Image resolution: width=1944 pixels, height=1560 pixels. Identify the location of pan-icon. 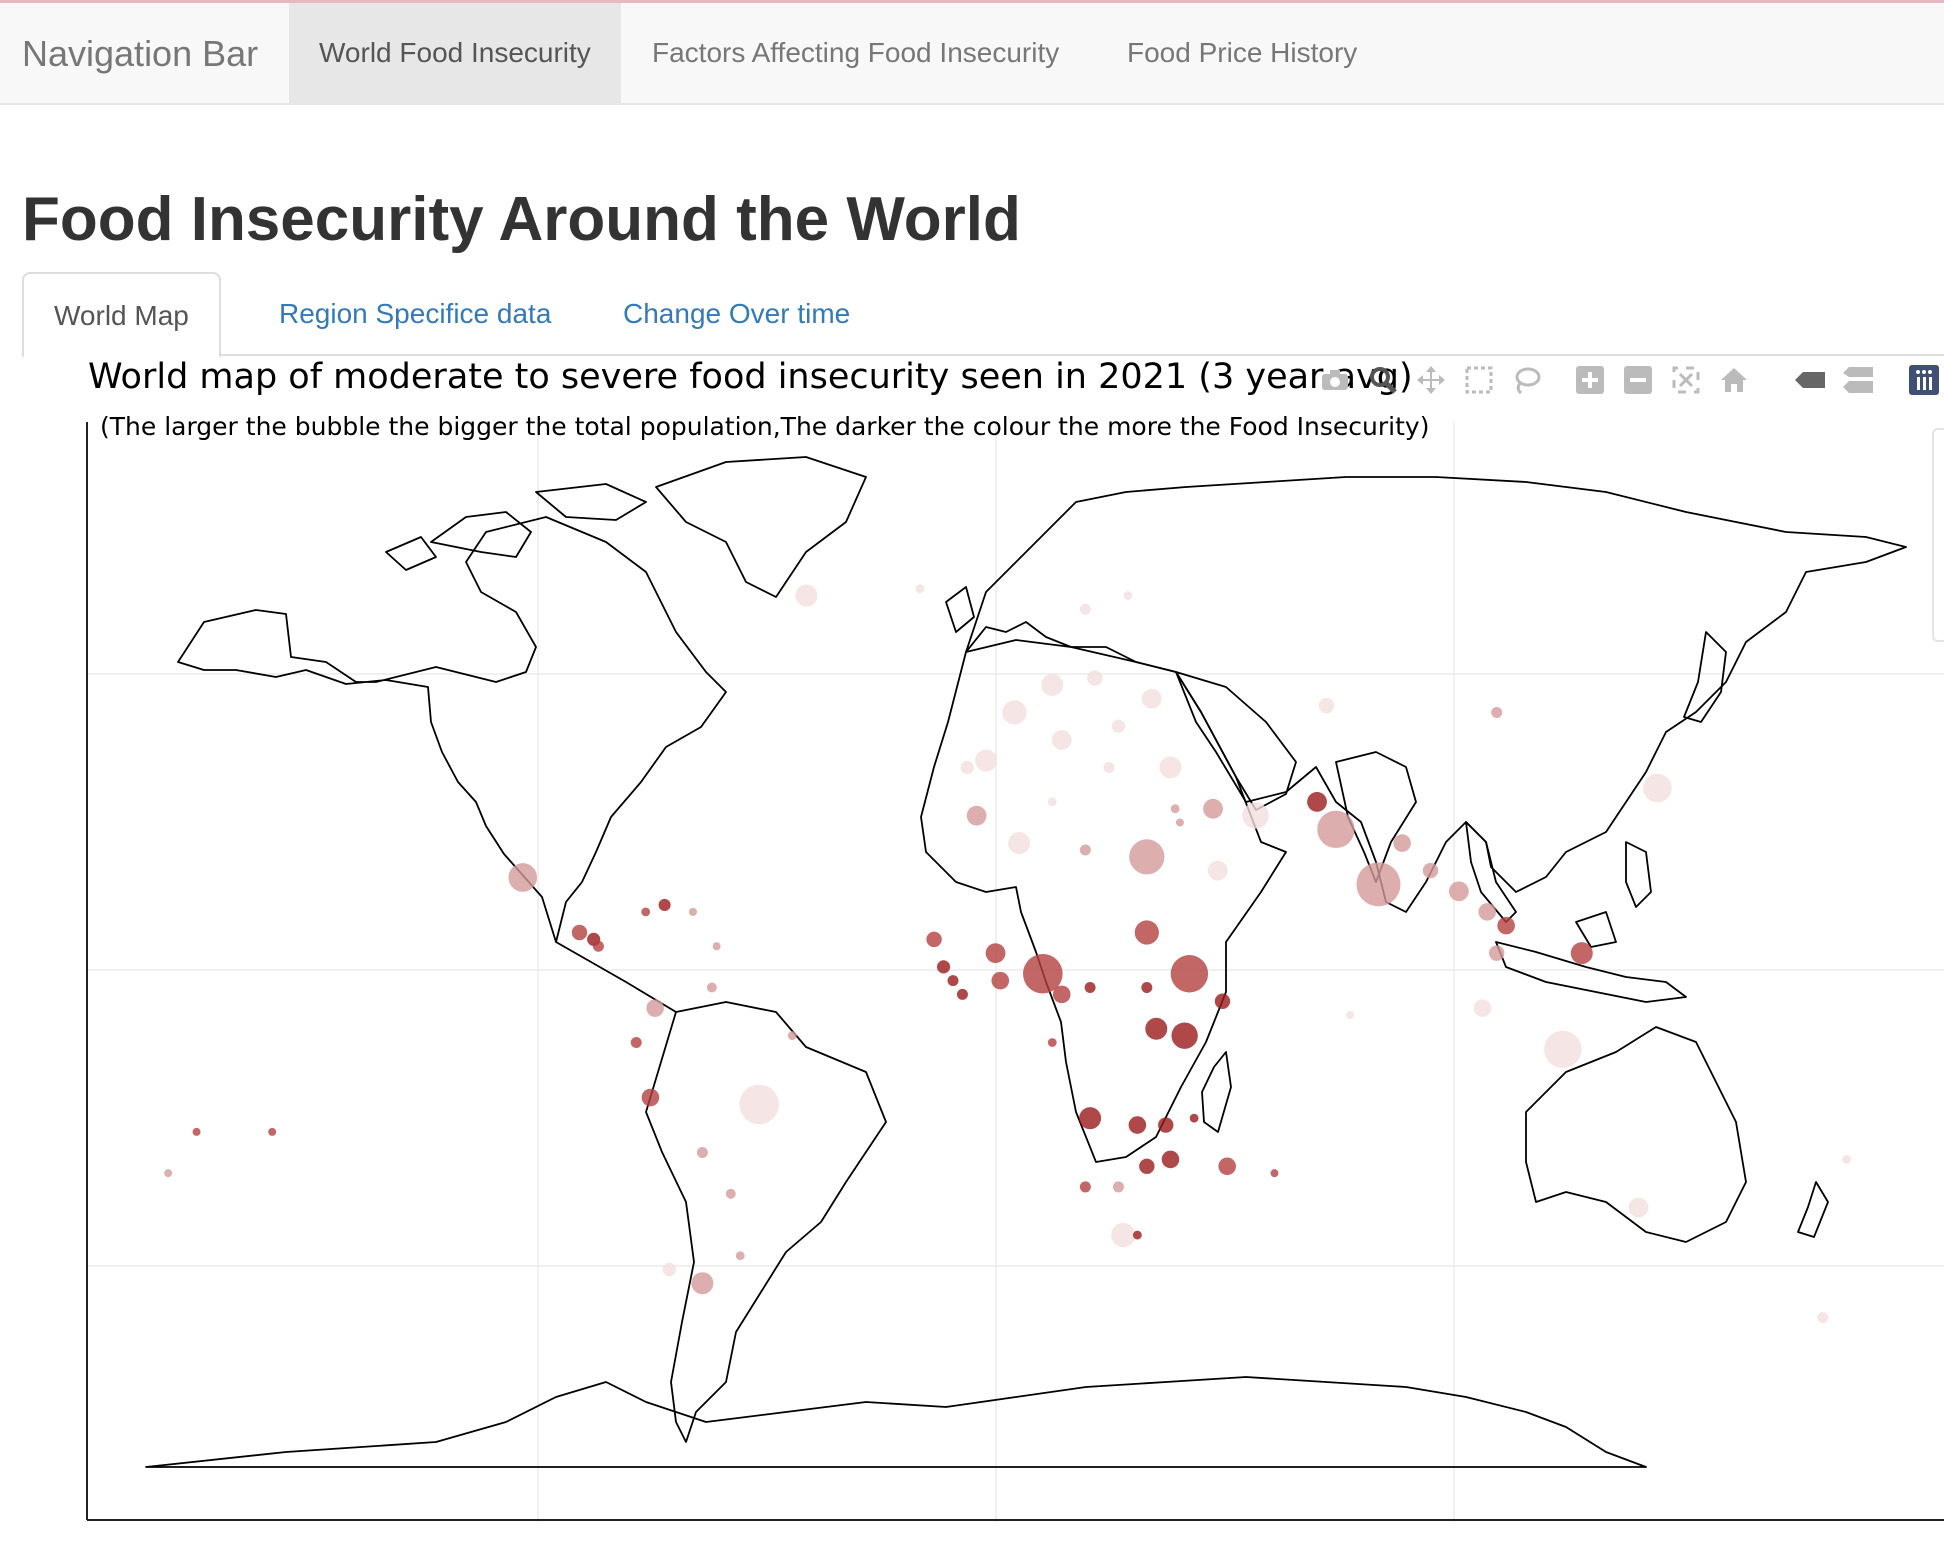
(1431, 380).